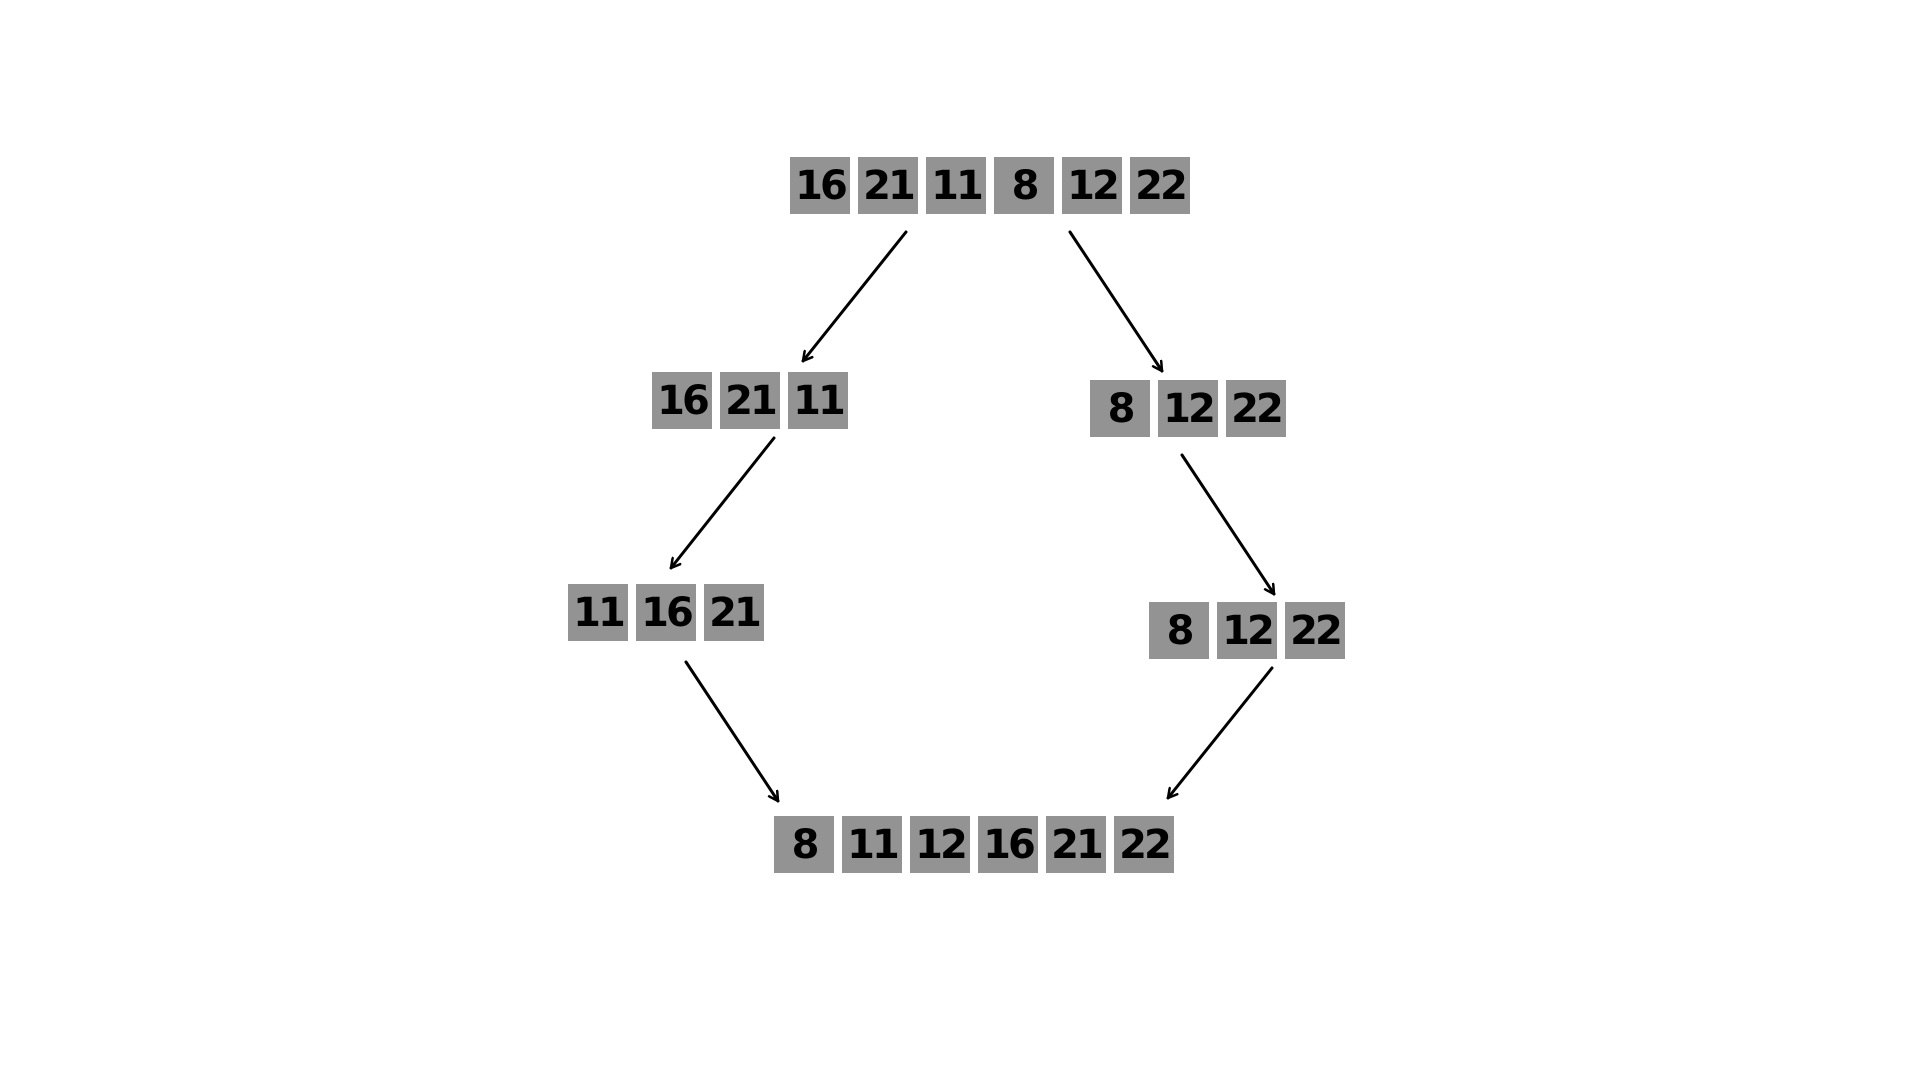 The height and width of the screenshot is (1080, 1920). Describe the element at coordinates (1220, 733) in the screenshot. I see `arrow-right-sorted-to-merged` at that location.